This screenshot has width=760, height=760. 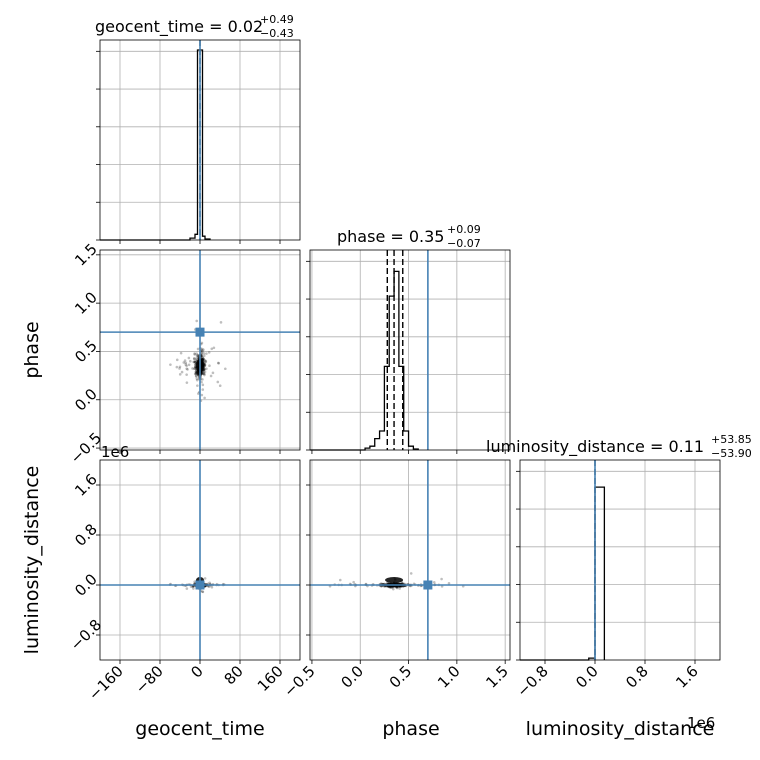 What do you see at coordinates (200, 585) in the screenshot?
I see `truth-marker` at bounding box center [200, 585].